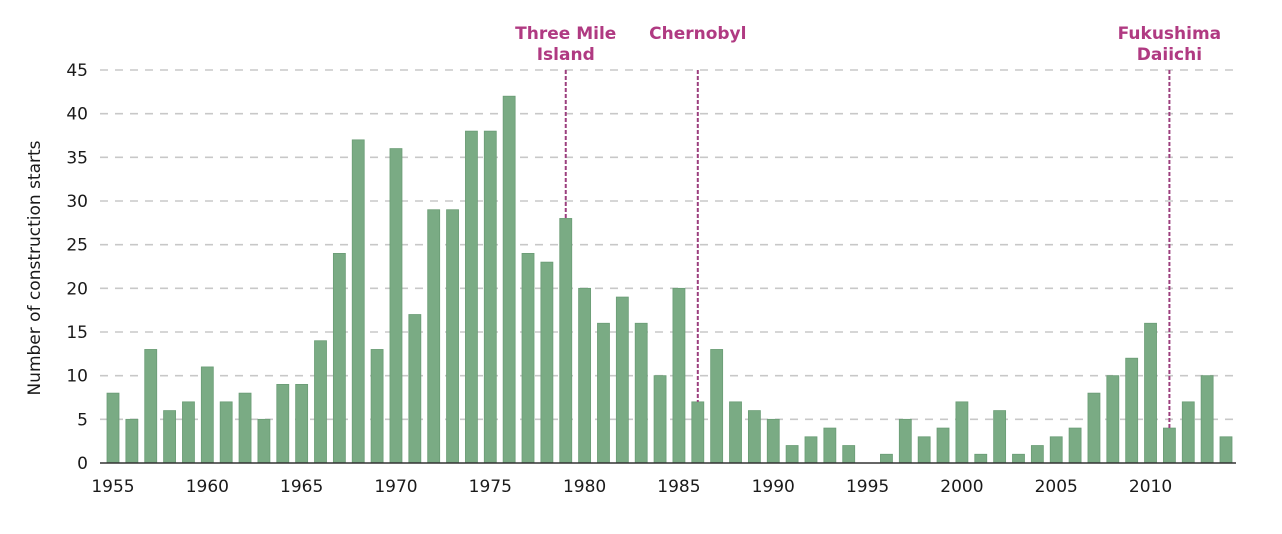 The height and width of the screenshot is (534, 1282). What do you see at coordinates (735, 432) in the screenshot?
I see `bar-1988` at bounding box center [735, 432].